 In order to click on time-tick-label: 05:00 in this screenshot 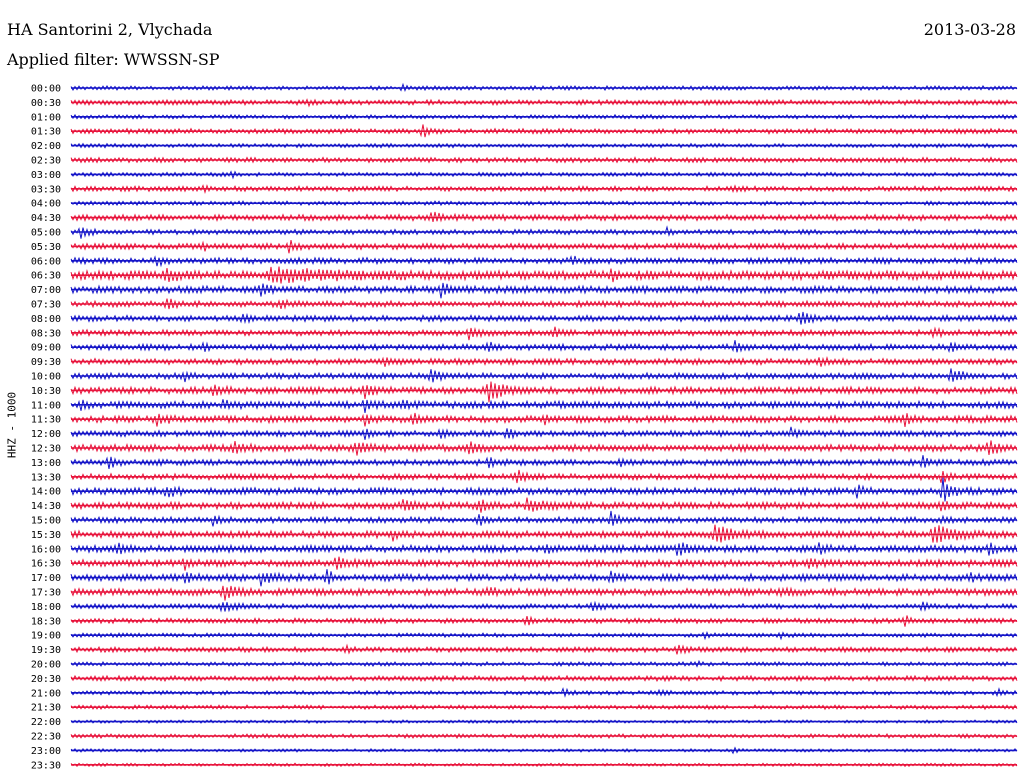, I will do `click(46, 233)`.